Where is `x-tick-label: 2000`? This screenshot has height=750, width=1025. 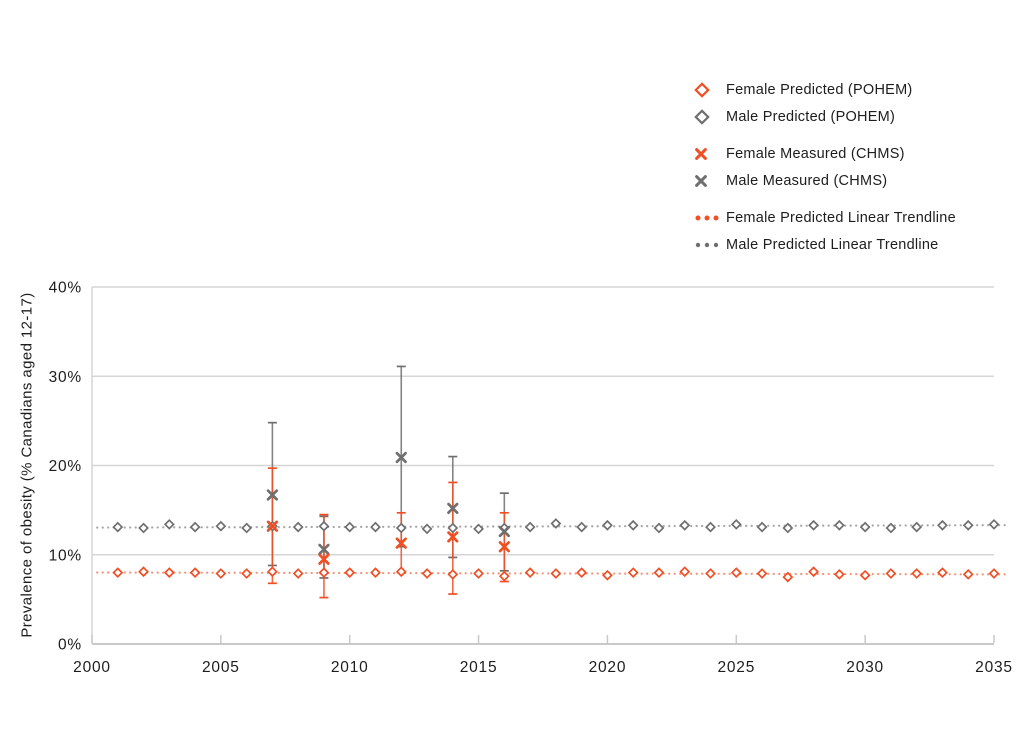
x-tick-label: 2000 is located at coordinates (92, 667).